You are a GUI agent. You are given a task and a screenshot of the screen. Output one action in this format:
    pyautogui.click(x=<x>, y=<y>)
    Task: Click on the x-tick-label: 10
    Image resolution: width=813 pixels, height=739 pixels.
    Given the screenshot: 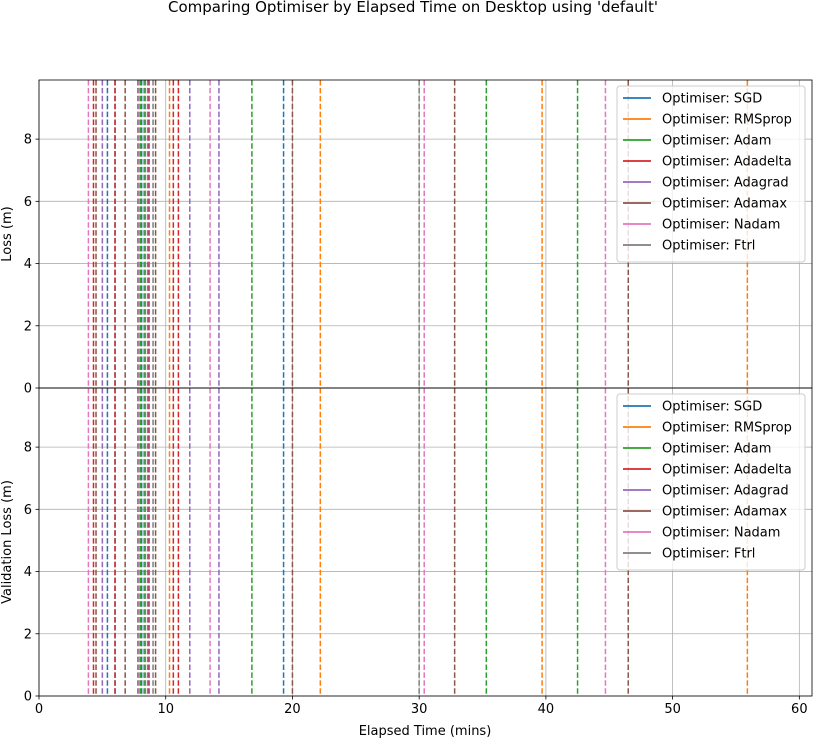 What is the action you would take?
    pyautogui.click(x=165, y=709)
    